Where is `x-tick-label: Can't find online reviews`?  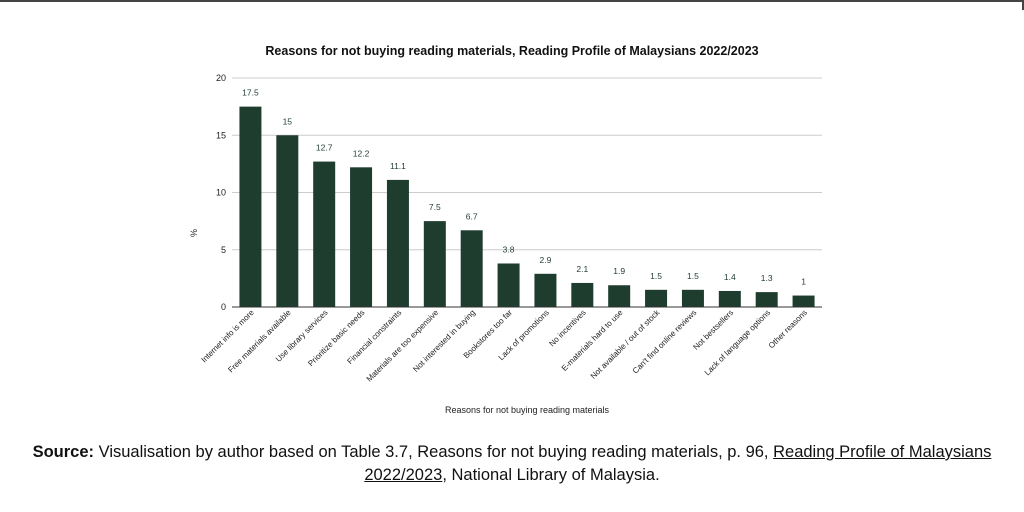 x-tick-label: Can't find online reviews is located at coordinates (665, 342).